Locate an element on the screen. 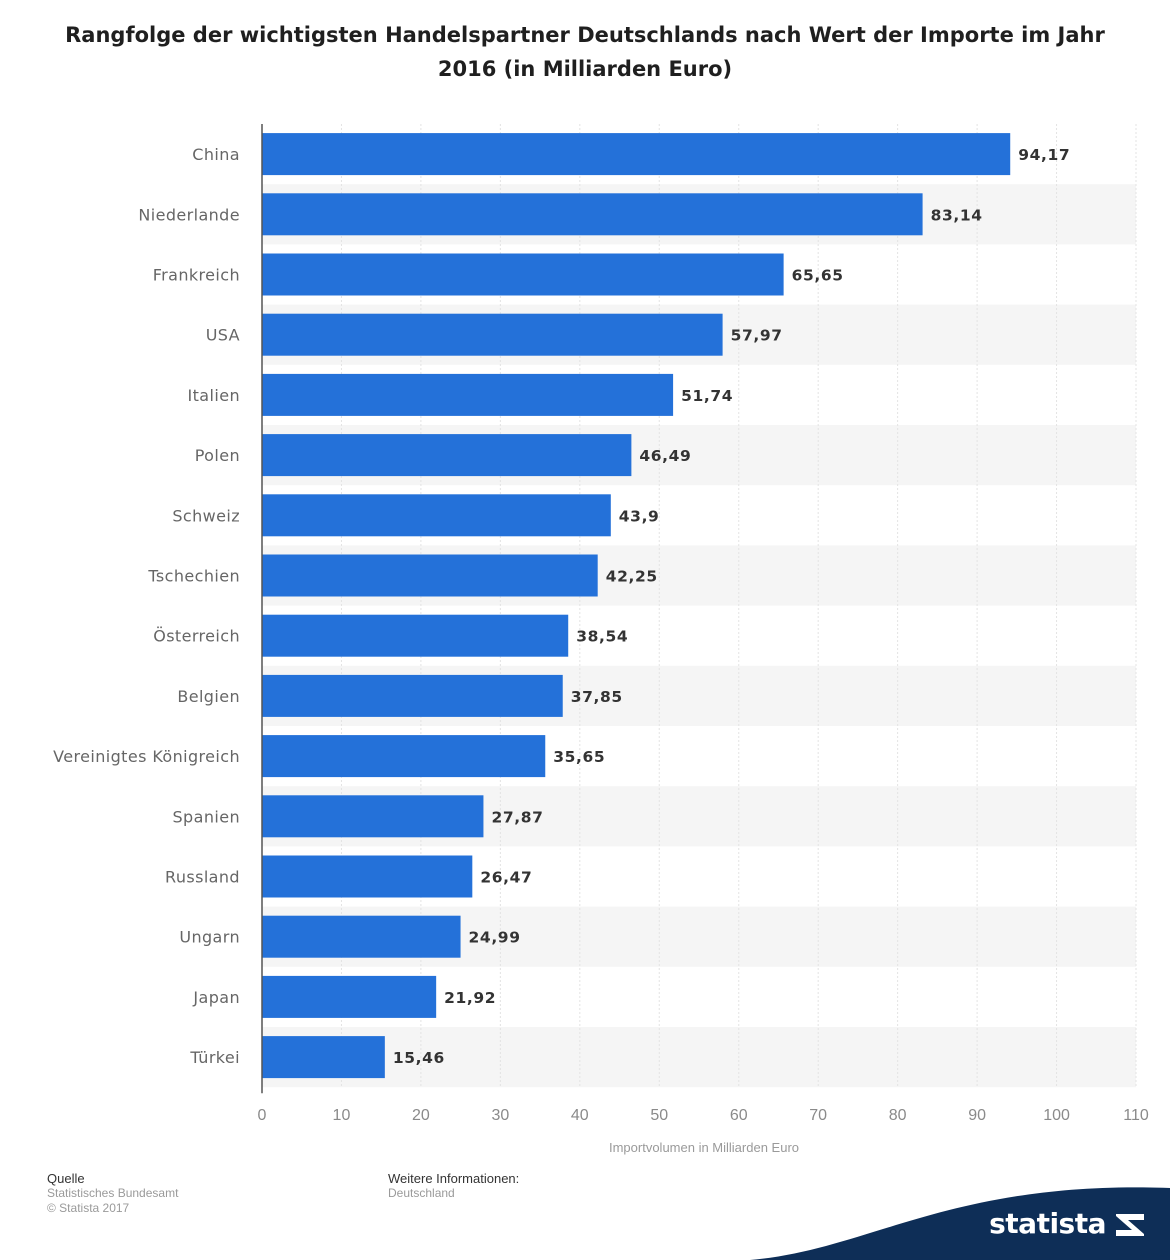 This screenshot has height=1260, width=1170. x-tick-label: 80 is located at coordinates (898, 1115).